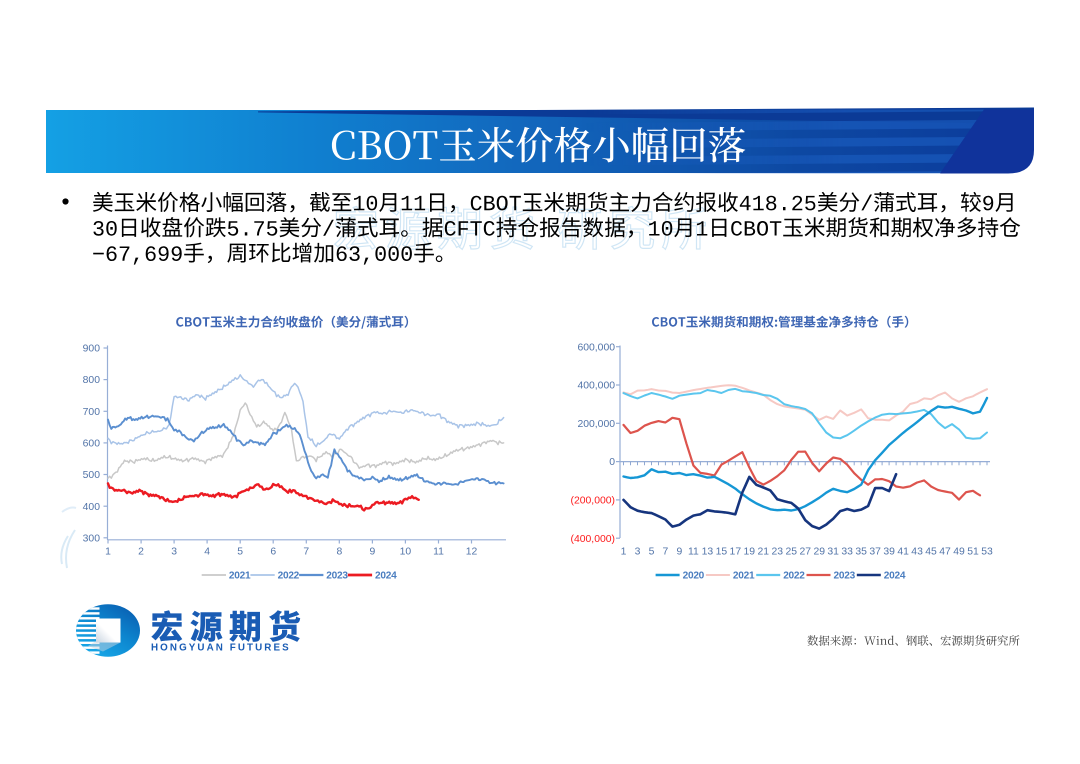 The height and width of the screenshot is (764, 1080). Describe the element at coordinates (339, 552) in the screenshot. I see `svg-text: 8` at that location.